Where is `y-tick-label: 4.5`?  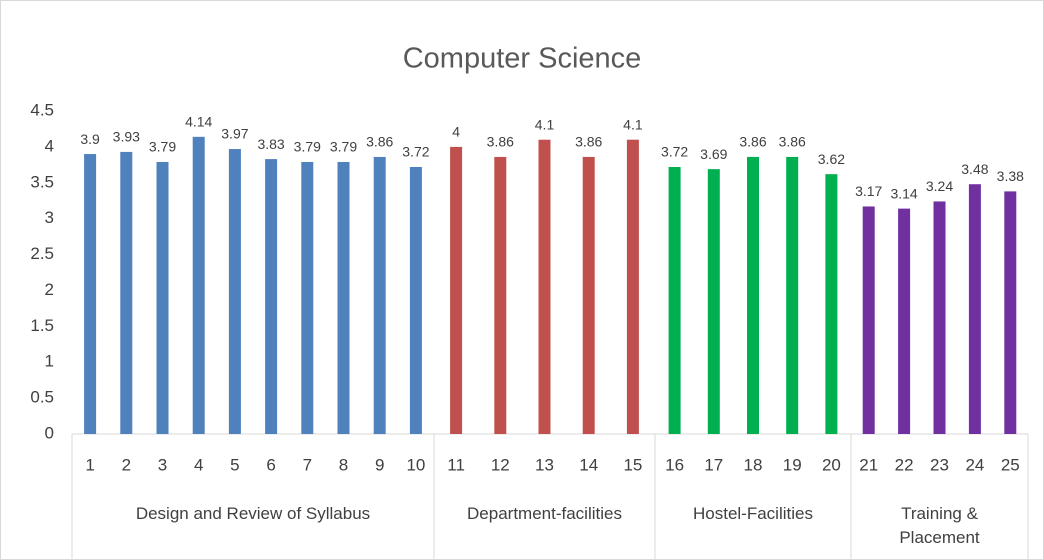
y-tick-label: 4.5 is located at coordinates (42, 109).